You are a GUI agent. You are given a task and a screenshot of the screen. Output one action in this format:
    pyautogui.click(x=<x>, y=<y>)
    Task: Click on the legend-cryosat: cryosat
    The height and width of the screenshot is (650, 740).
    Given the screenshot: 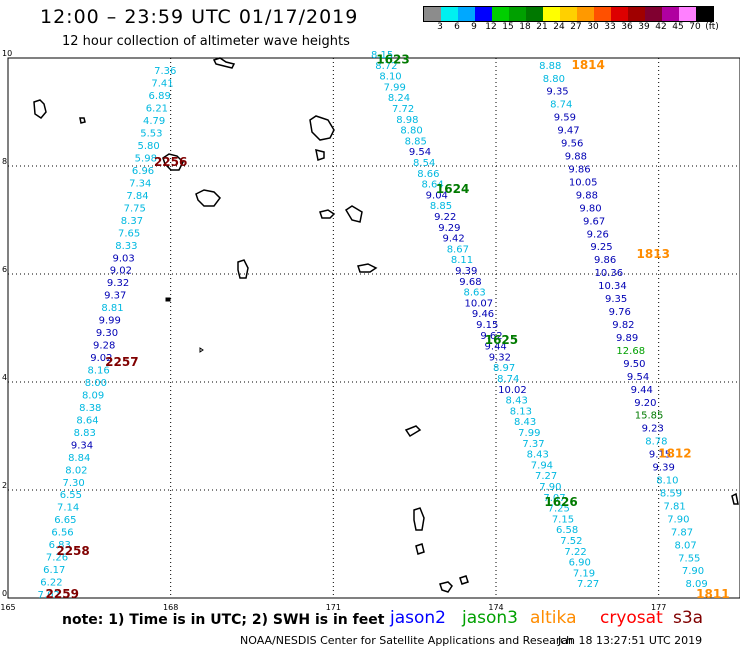 What is the action you would take?
    pyautogui.click(x=631, y=618)
    